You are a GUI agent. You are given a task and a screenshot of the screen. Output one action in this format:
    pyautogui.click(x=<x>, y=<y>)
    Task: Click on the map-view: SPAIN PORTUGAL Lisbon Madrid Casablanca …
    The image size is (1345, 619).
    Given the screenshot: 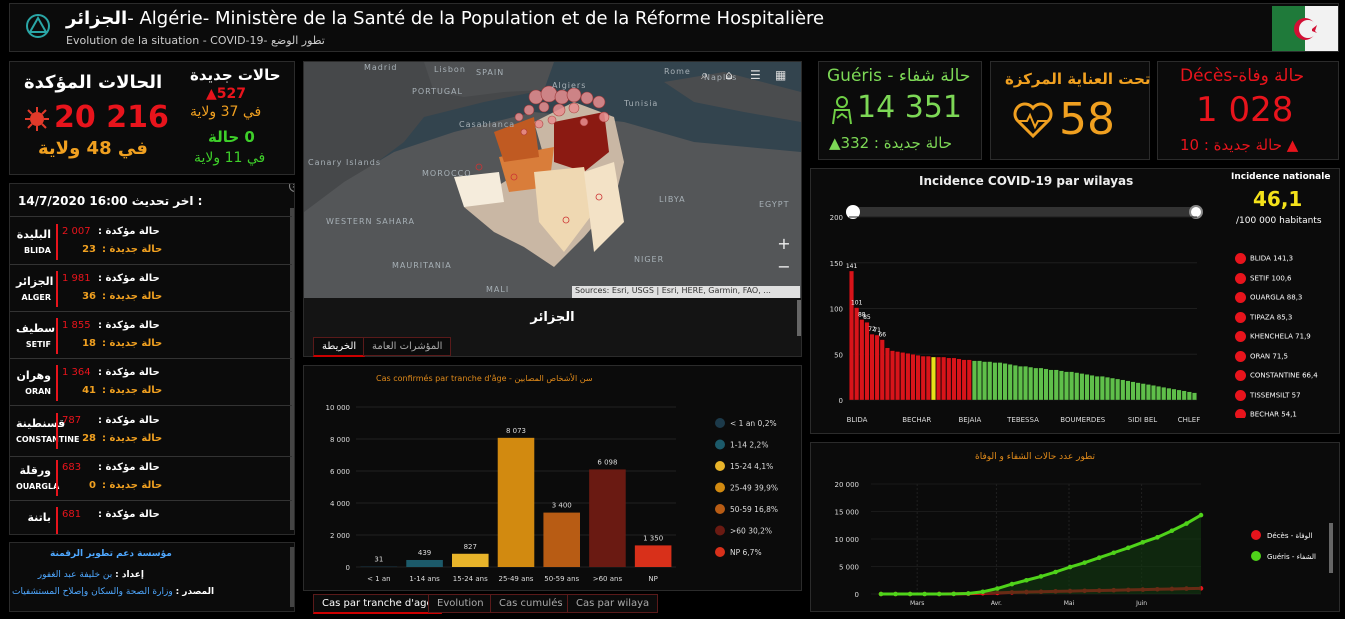 What is the action you would take?
    pyautogui.click(x=552, y=180)
    